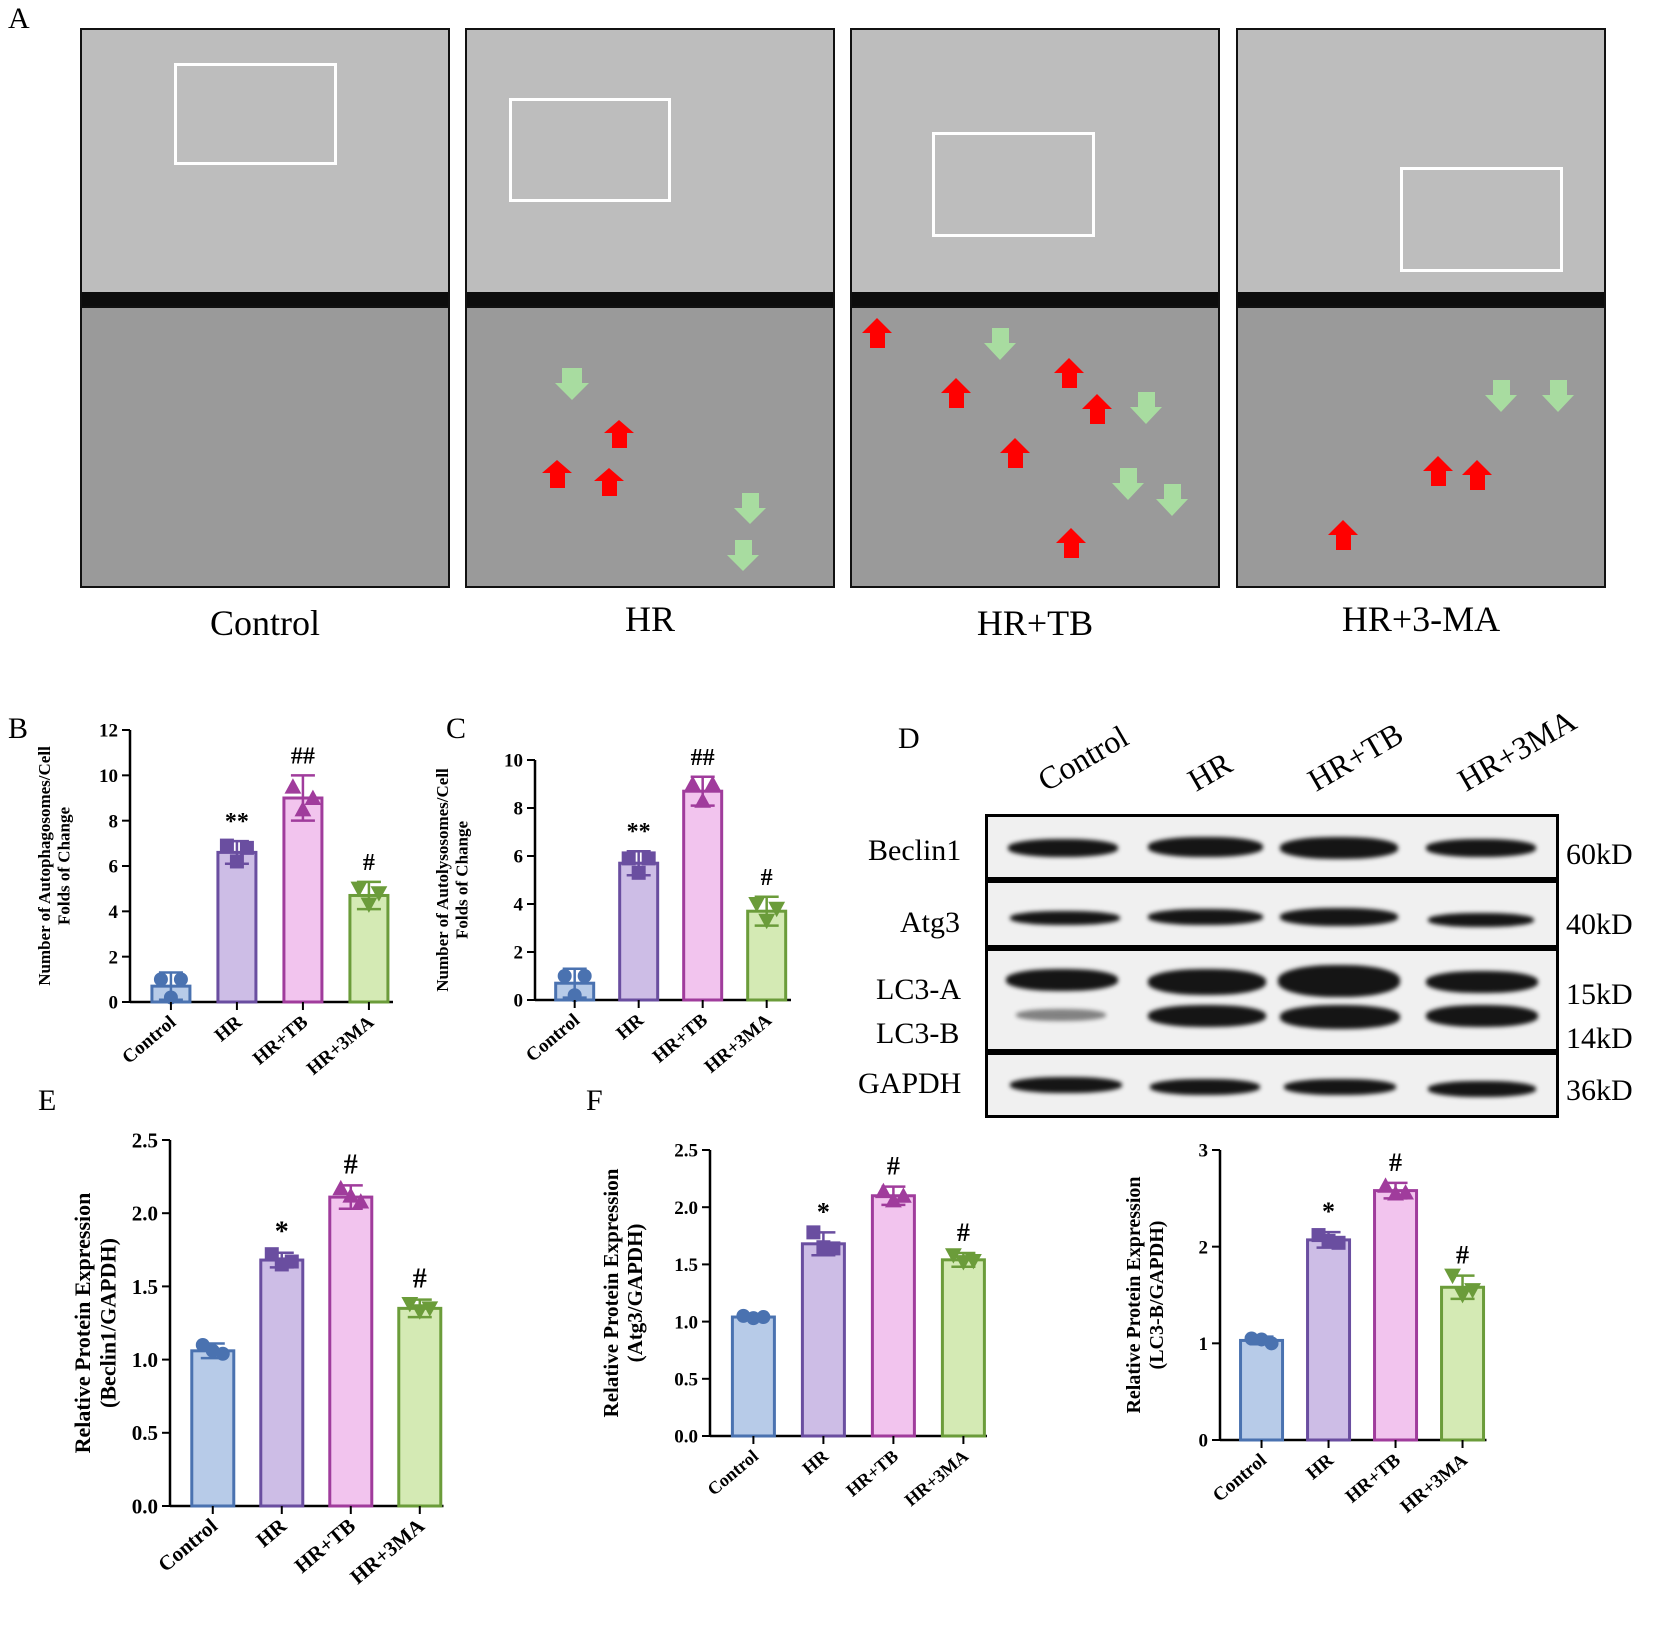 The height and width of the screenshot is (1634, 1654). What do you see at coordinates (280, 1041) in the screenshot?
I see `x-tick-label: HR+TB` at bounding box center [280, 1041].